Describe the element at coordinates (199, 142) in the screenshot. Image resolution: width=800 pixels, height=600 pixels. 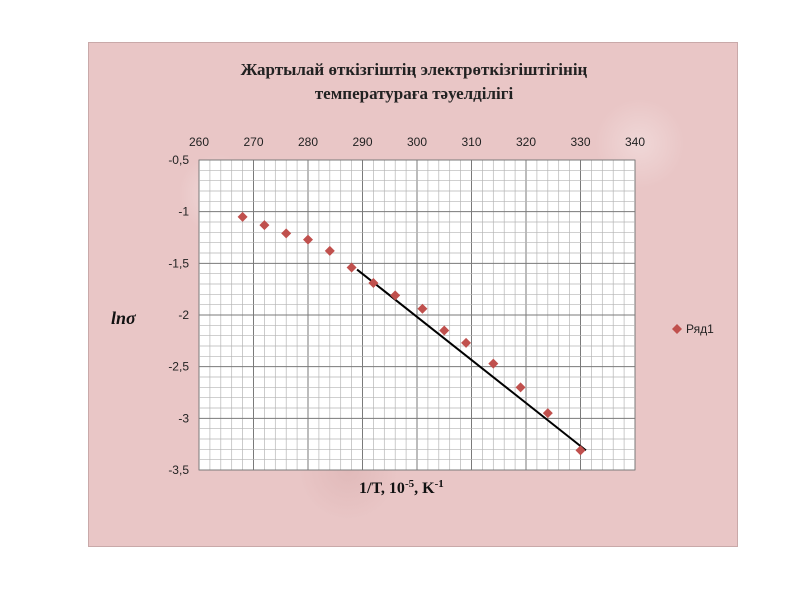
I see `x-tick-label: 260` at that location.